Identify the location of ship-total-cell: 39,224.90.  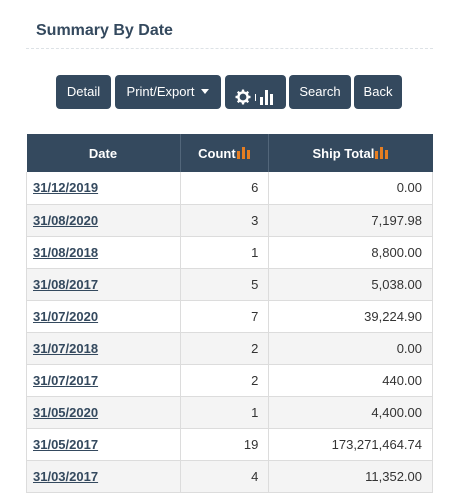
(350, 316).